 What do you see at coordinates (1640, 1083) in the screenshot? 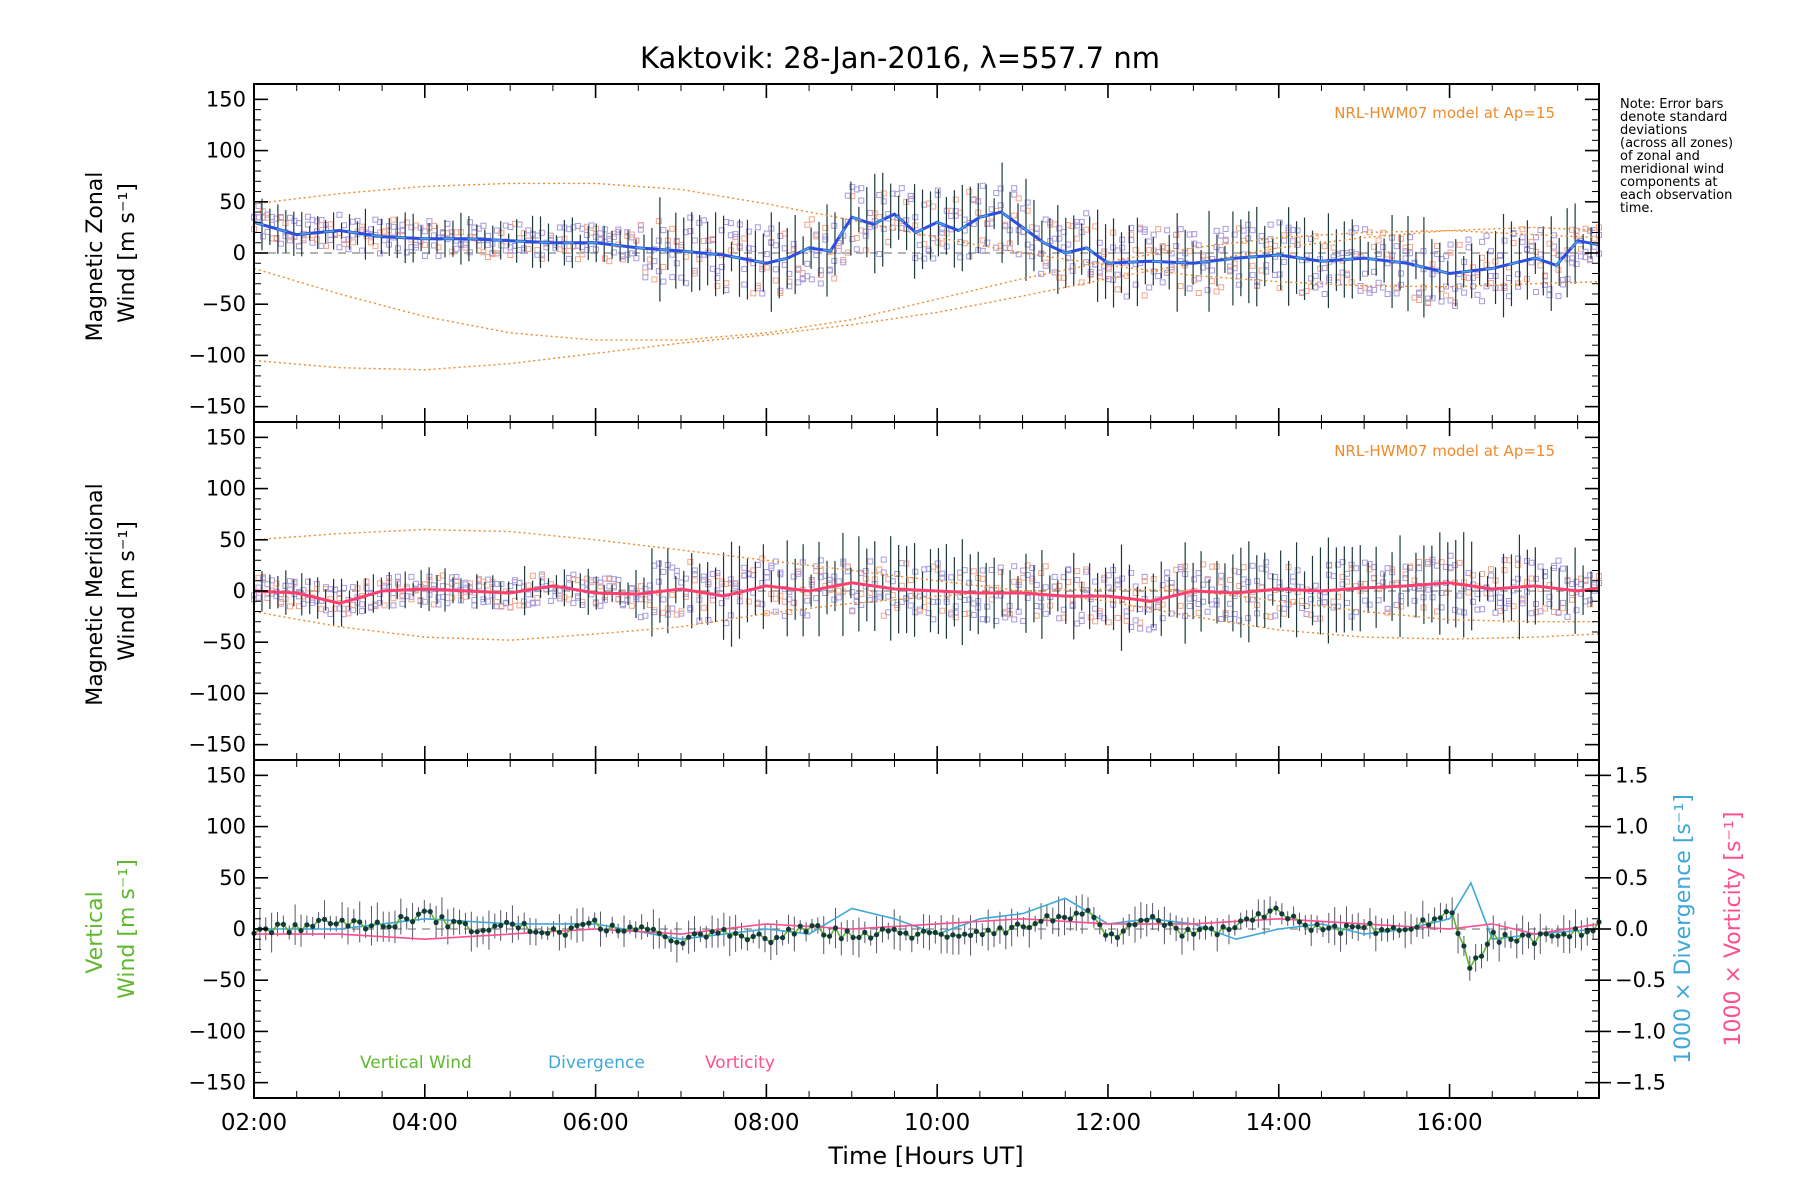
I see `y2-tick-label: −1.5` at bounding box center [1640, 1083].